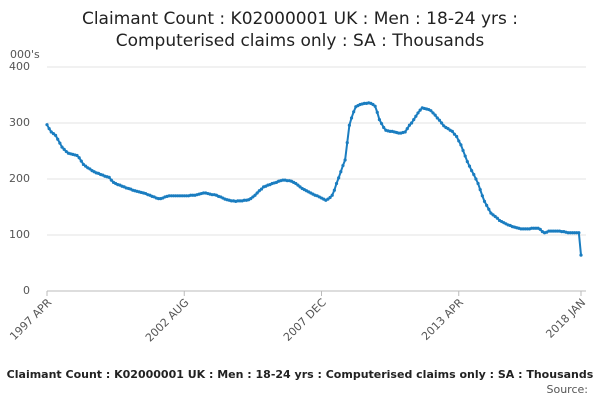  I want to click on source: Source:, so click(568, 389).